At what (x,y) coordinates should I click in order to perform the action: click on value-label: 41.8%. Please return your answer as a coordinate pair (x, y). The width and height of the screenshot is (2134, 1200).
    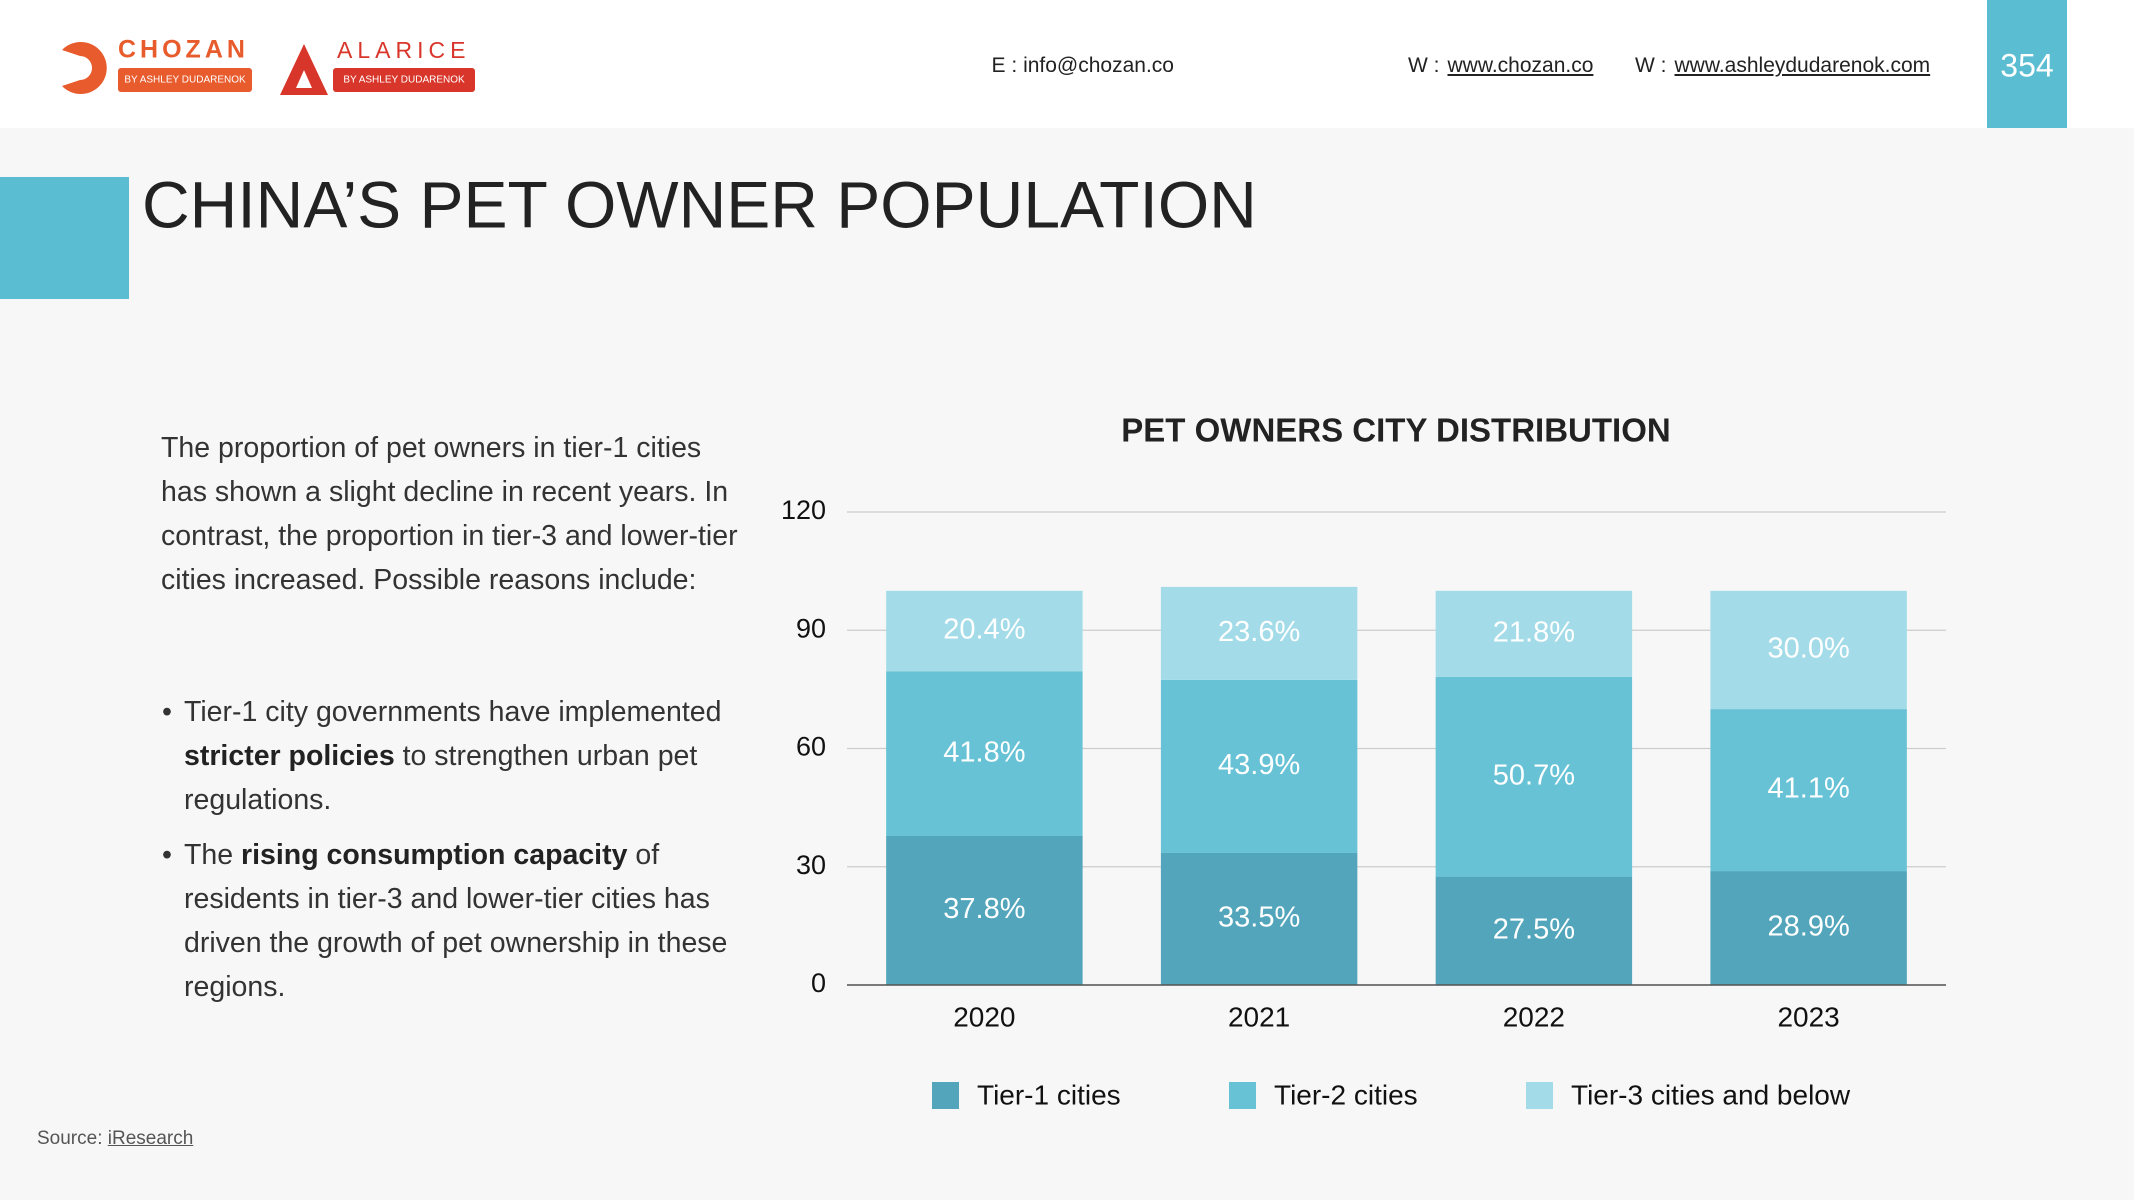
    Looking at the image, I should click on (984, 752).